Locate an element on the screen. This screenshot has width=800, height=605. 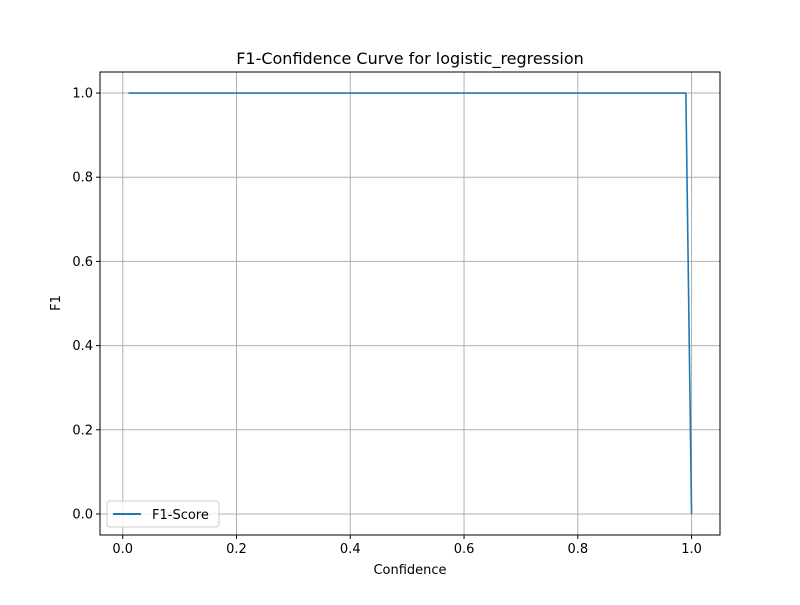
y-tick-label: 1.0 is located at coordinates (82, 94).